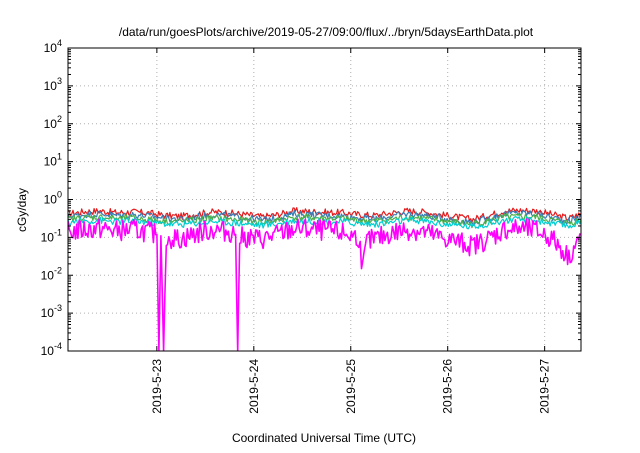  Describe the element at coordinates (53, 160) in the screenshot. I see `y-tick-label: 10¹` at that location.